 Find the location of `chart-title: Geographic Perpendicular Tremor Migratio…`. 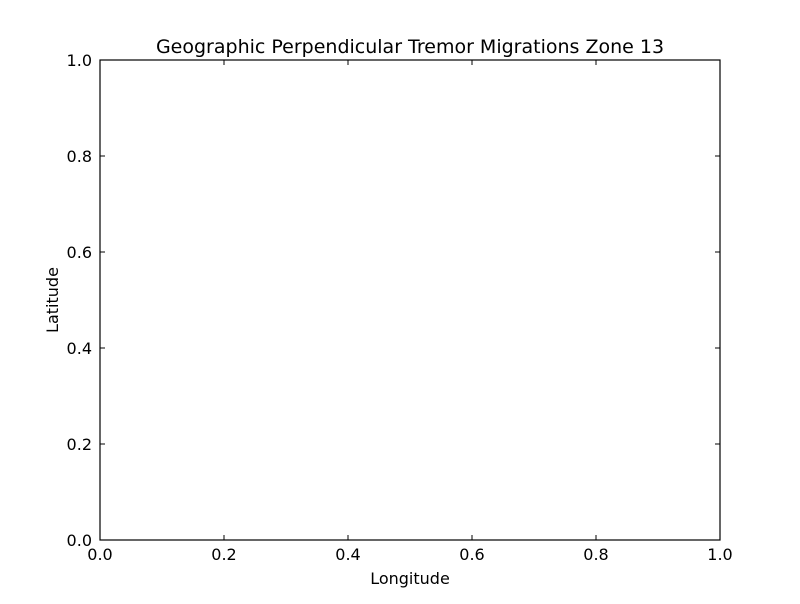

chart-title: Geographic Perpendicular Tremor Migratio… is located at coordinates (410, 47).